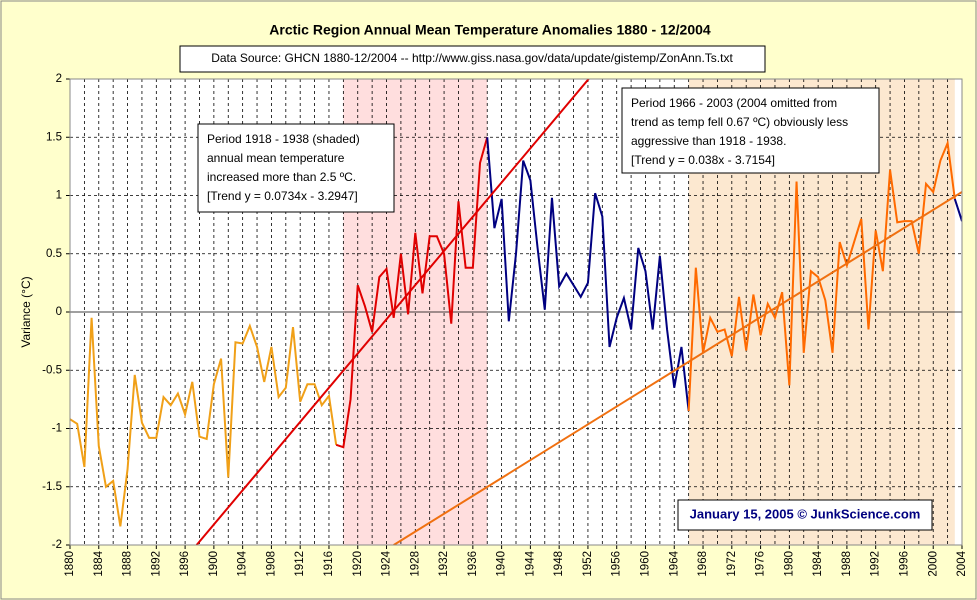  Describe the element at coordinates (156, 564) in the screenshot. I see `x-tick-label: 1892` at that location.